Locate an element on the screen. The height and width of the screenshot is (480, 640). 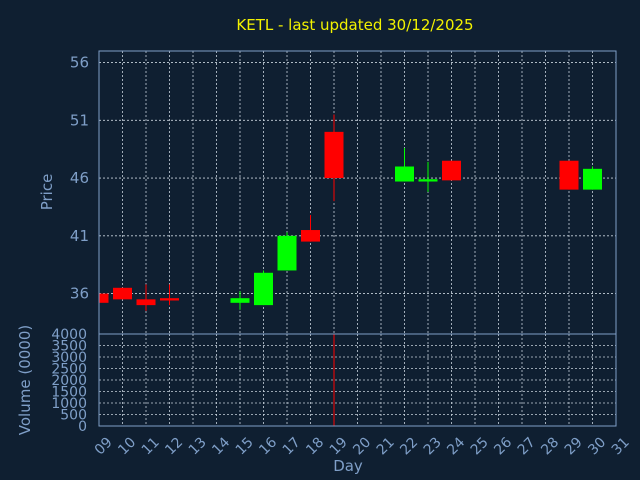
chart-title: KETL - last updated 30/12/2025 is located at coordinates (354, 25).